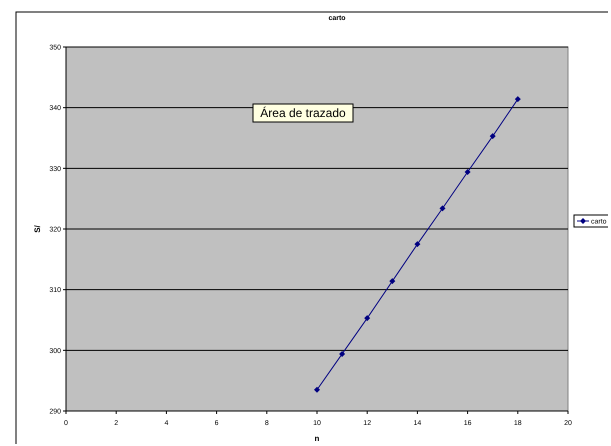 Image resolution: width=611 pixels, height=446 pixels. I want to click on y-axis-title: S/, so click(37, 228).